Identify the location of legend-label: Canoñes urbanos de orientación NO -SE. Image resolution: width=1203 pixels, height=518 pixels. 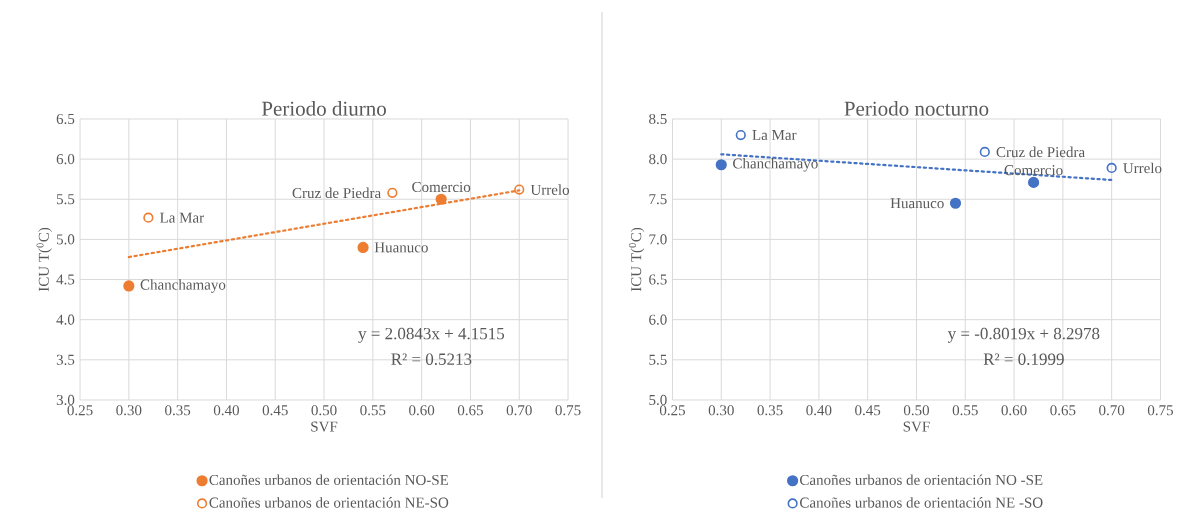
(921, 479).